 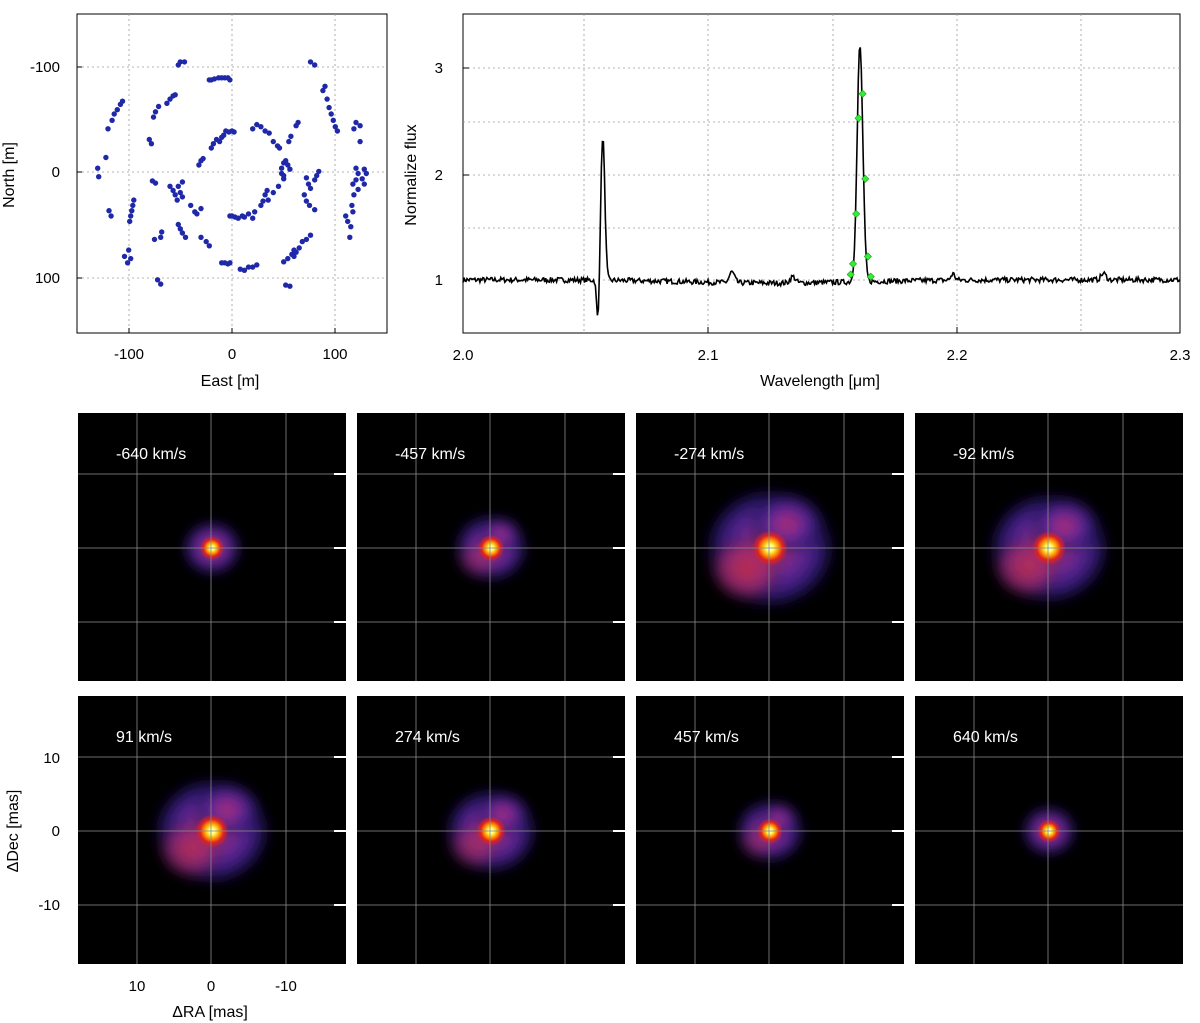 I want to click on map-ytick-label: 10, so click(x=51, y=758).